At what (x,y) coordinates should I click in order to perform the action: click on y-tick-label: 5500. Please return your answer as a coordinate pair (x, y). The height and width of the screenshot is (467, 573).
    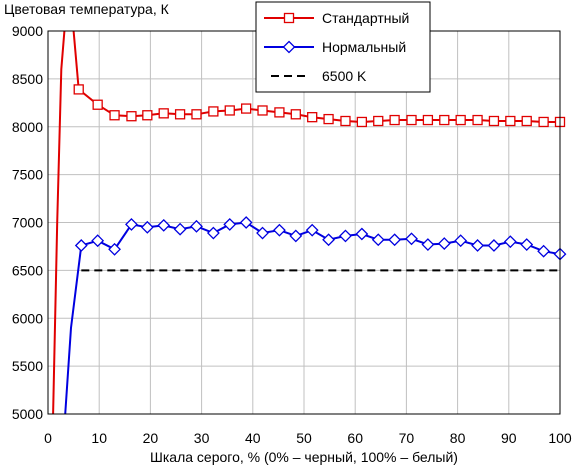
    Looking at the image, I should click on (27, 366).